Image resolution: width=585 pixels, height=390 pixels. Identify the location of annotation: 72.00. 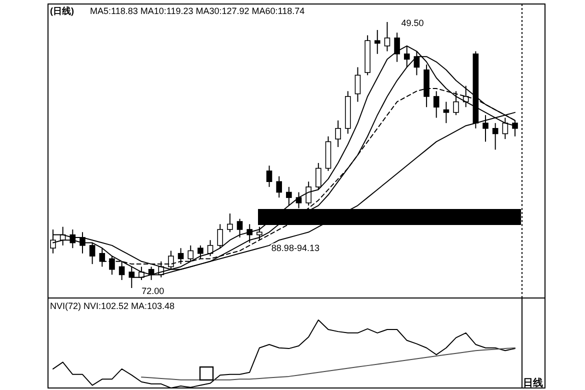
(153, 291).